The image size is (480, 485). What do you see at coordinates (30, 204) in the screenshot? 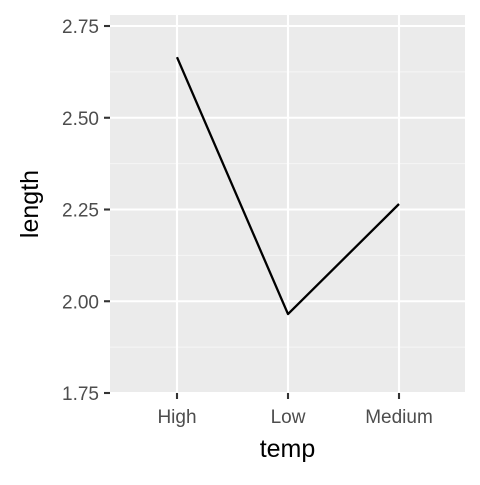
I see `y-axis-title: length` at bounding box center [30, 204].